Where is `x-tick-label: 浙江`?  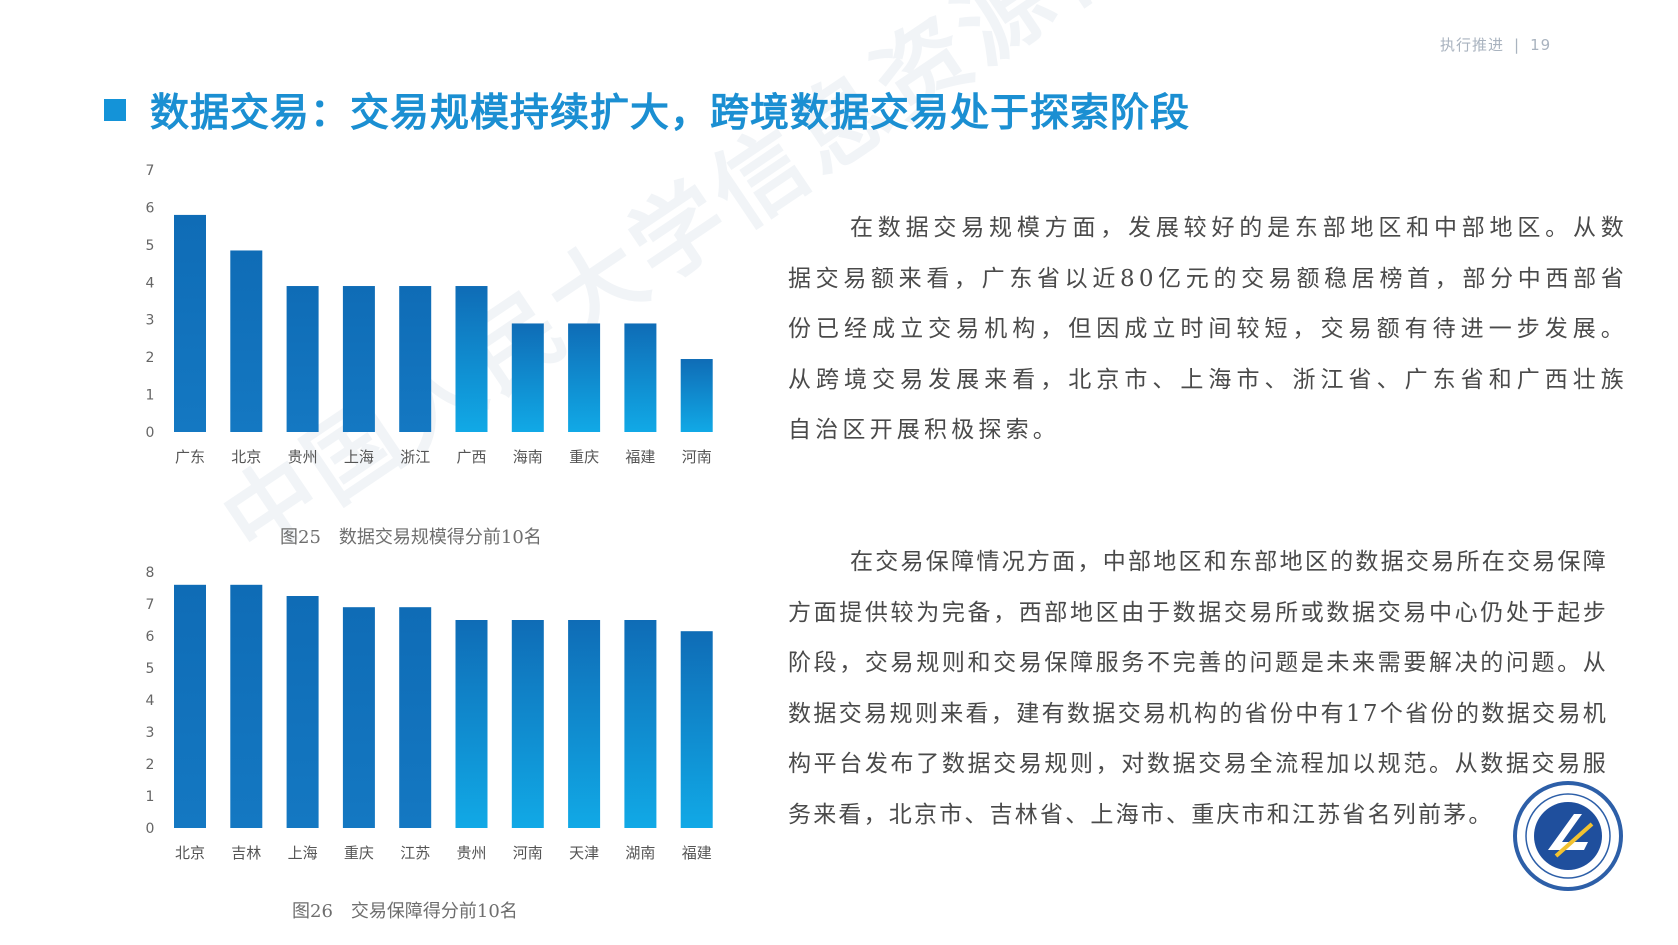
x-tick-label: 浙江 is located at coordinates (415, 457).